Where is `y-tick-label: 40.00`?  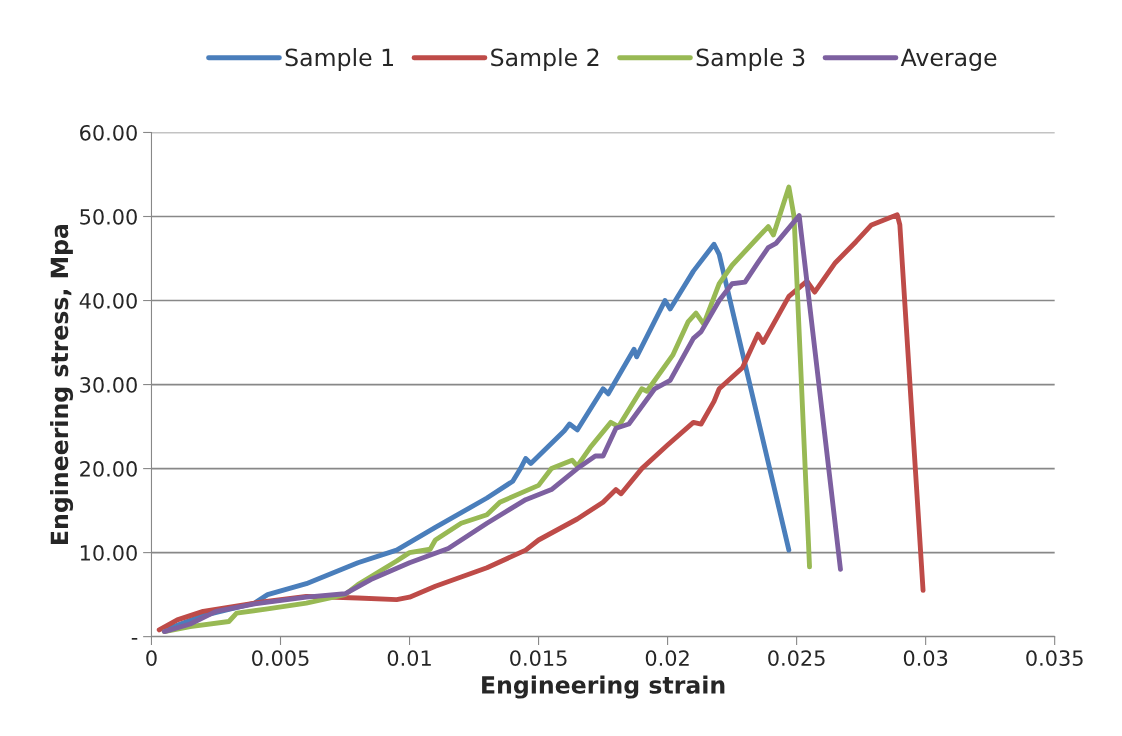
y-tick-label: 40.00 is located at coordinates (108, 300).